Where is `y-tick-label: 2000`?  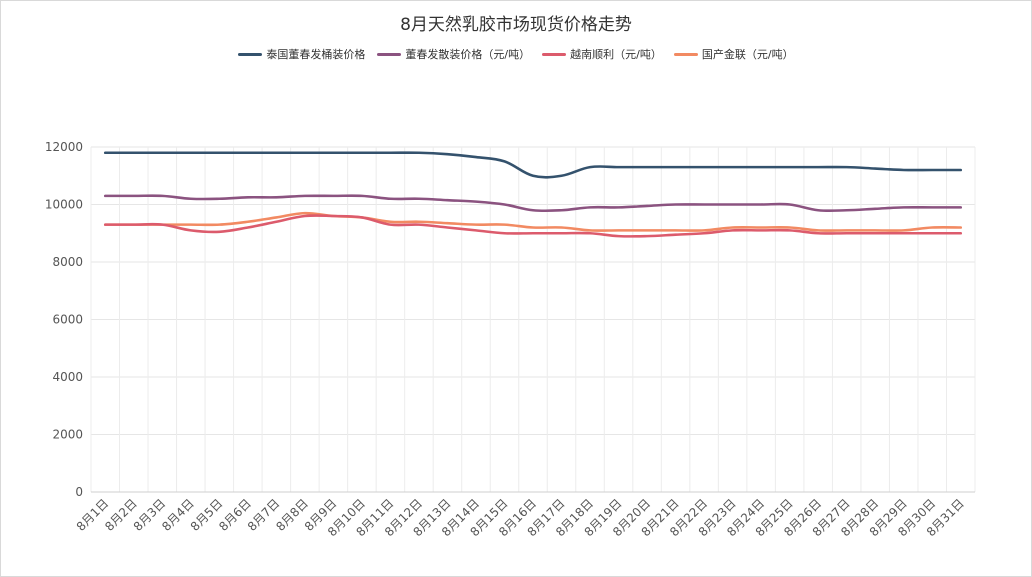
y-tick-label: 2000 is located at coordinates (67, 435).